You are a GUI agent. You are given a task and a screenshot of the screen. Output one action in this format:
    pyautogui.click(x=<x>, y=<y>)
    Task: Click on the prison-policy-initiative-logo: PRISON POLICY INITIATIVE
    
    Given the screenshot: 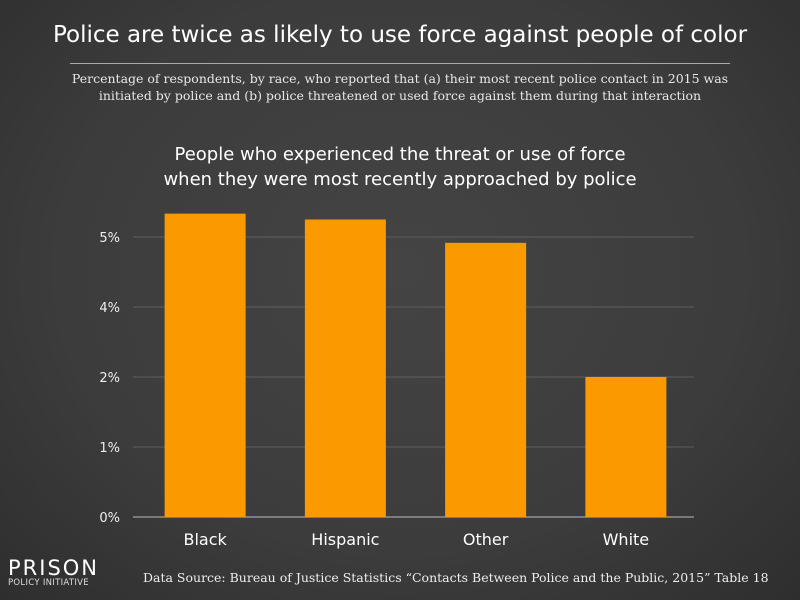 What is the action you would take?
    pyautogui.click(x=54, y=572)
    